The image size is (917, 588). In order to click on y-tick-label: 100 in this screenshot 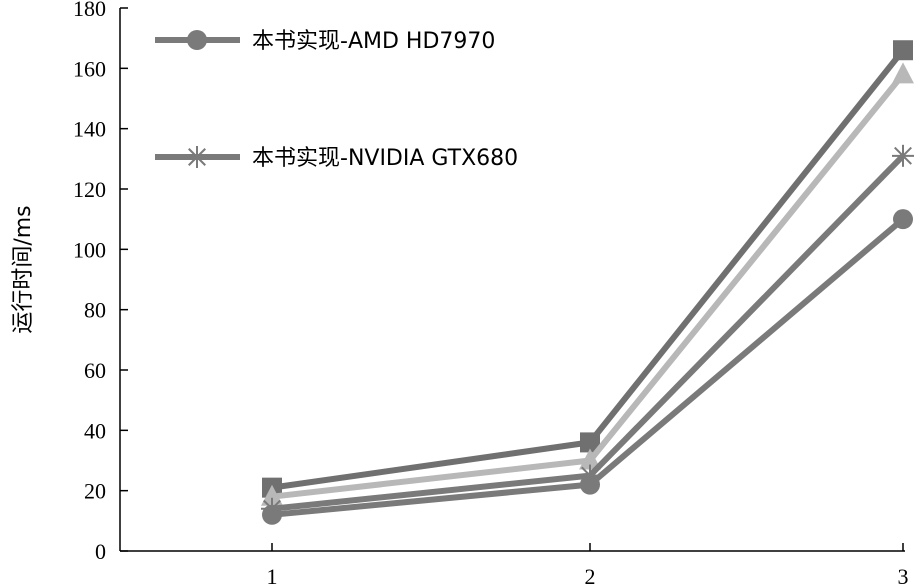, I will do `click(89, 249)`.